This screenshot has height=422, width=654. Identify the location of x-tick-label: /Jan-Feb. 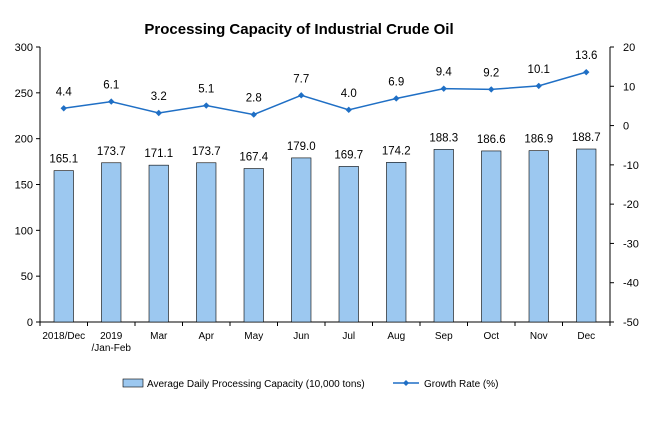
(112, 348).